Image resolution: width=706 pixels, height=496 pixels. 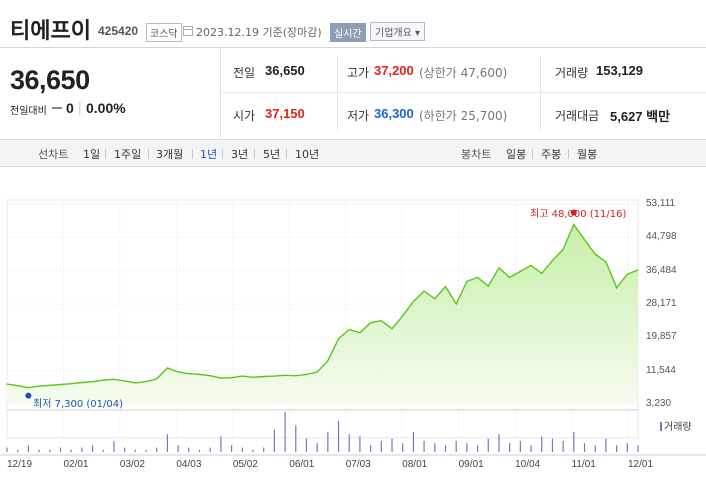 What do you see at coordinates (463, 73) in the screenshot?
I see `upper-limit: (상한가 47,600)` at bounding box center [463, 73].